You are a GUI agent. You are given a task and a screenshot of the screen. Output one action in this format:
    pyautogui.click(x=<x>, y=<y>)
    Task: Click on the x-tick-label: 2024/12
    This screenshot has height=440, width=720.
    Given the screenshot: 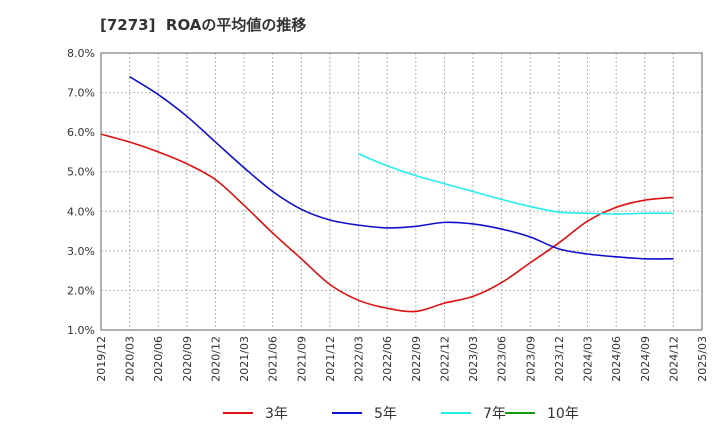 What is the action you would take?
    pyautogui.click(x=673, y=359)
    